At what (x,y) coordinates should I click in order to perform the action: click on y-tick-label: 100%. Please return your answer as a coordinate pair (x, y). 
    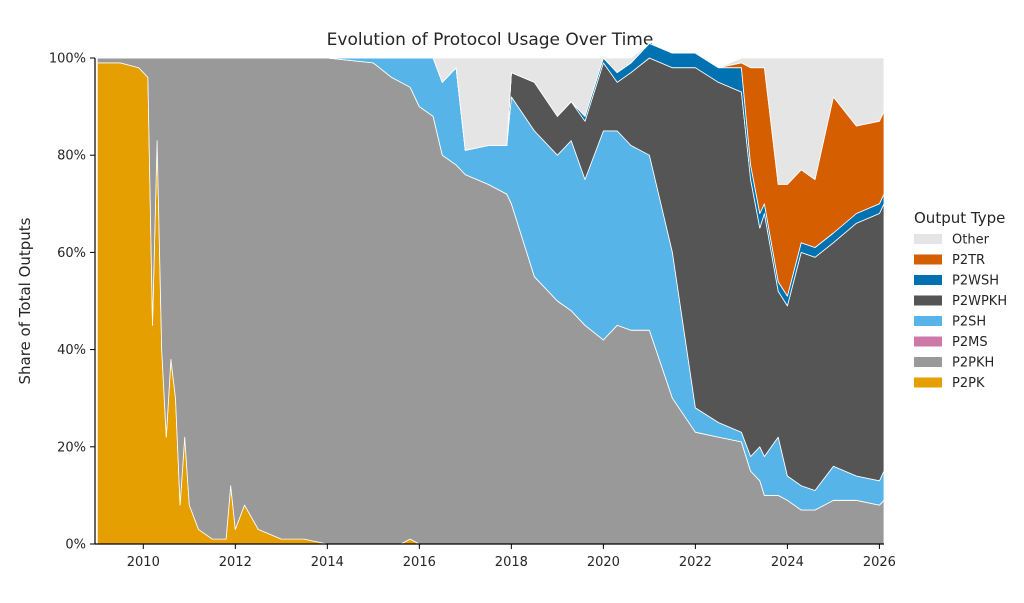
    Looking at the image, I should click on (67, 59).